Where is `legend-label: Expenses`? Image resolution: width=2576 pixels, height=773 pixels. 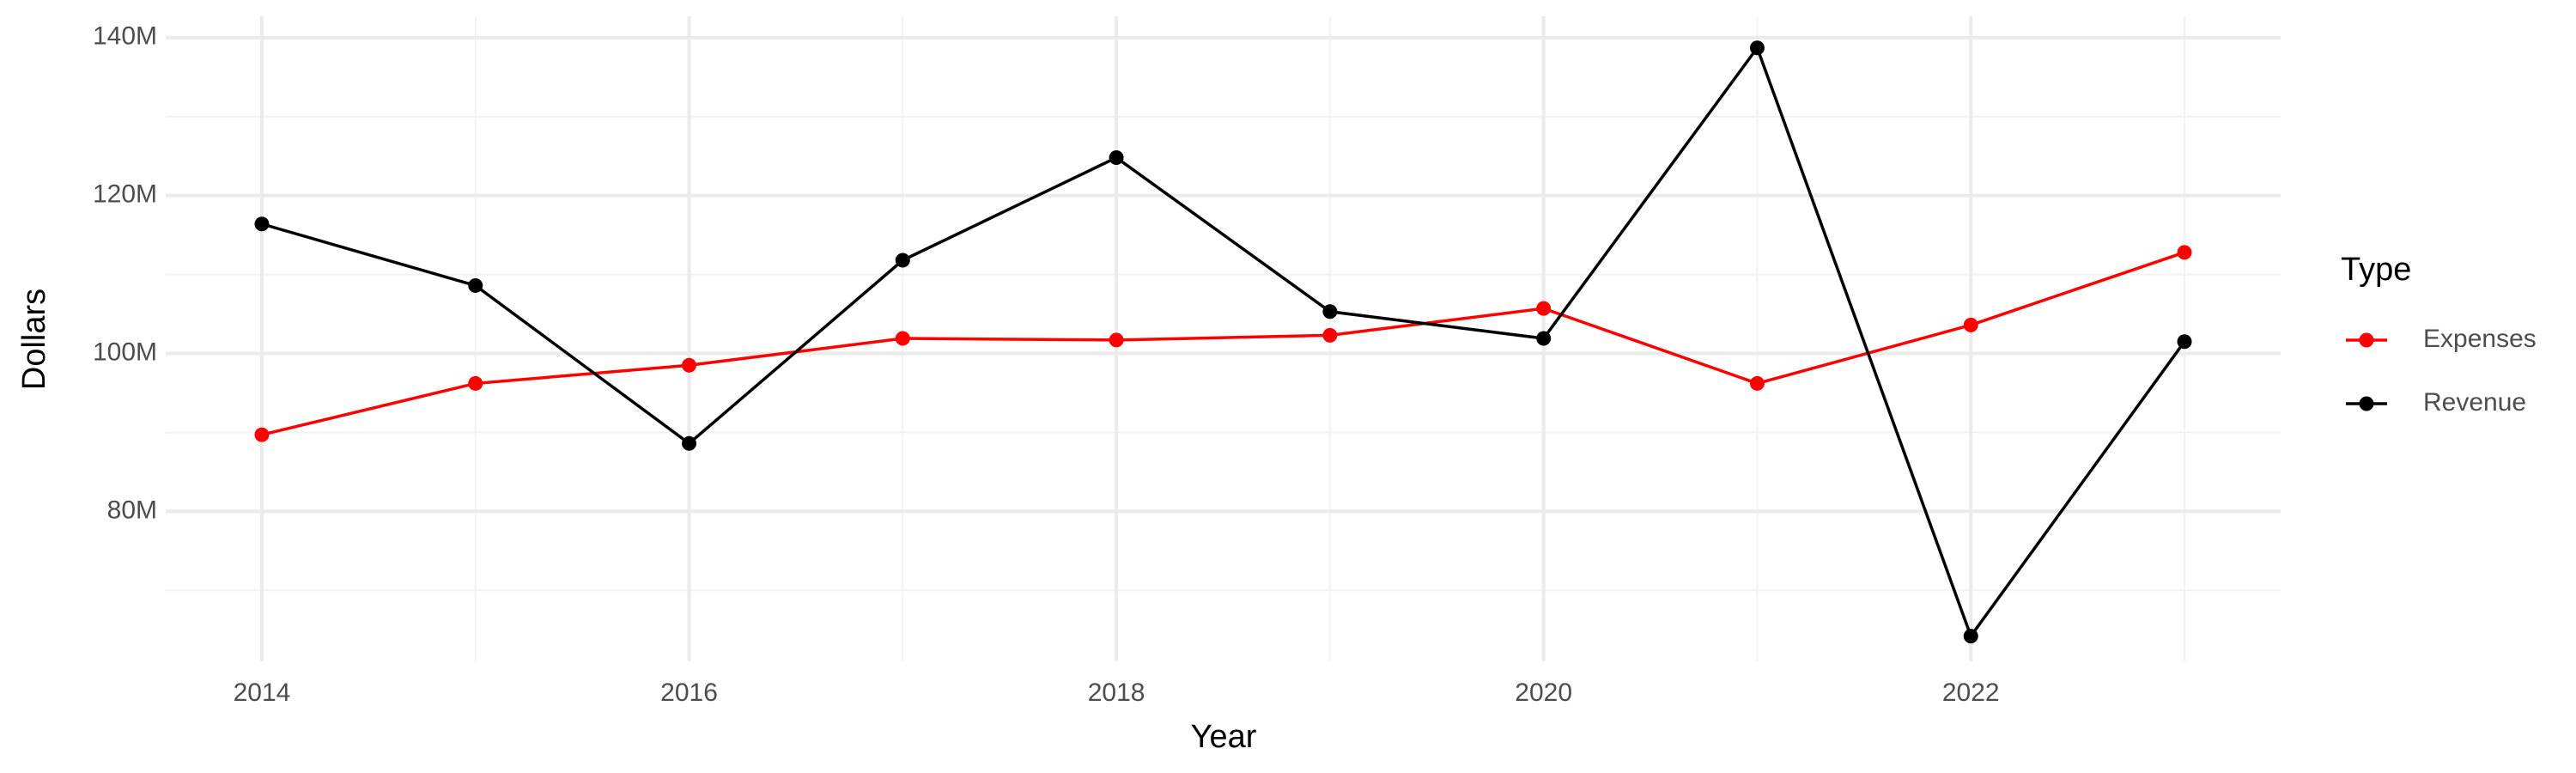 legend-label: Expenses is located at coordinates (2480, 339).